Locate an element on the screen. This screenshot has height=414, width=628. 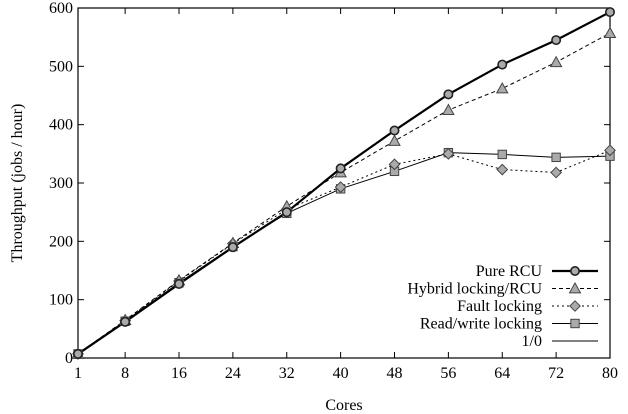
legend-label: 1/0 is located at coordinates (532, 341).